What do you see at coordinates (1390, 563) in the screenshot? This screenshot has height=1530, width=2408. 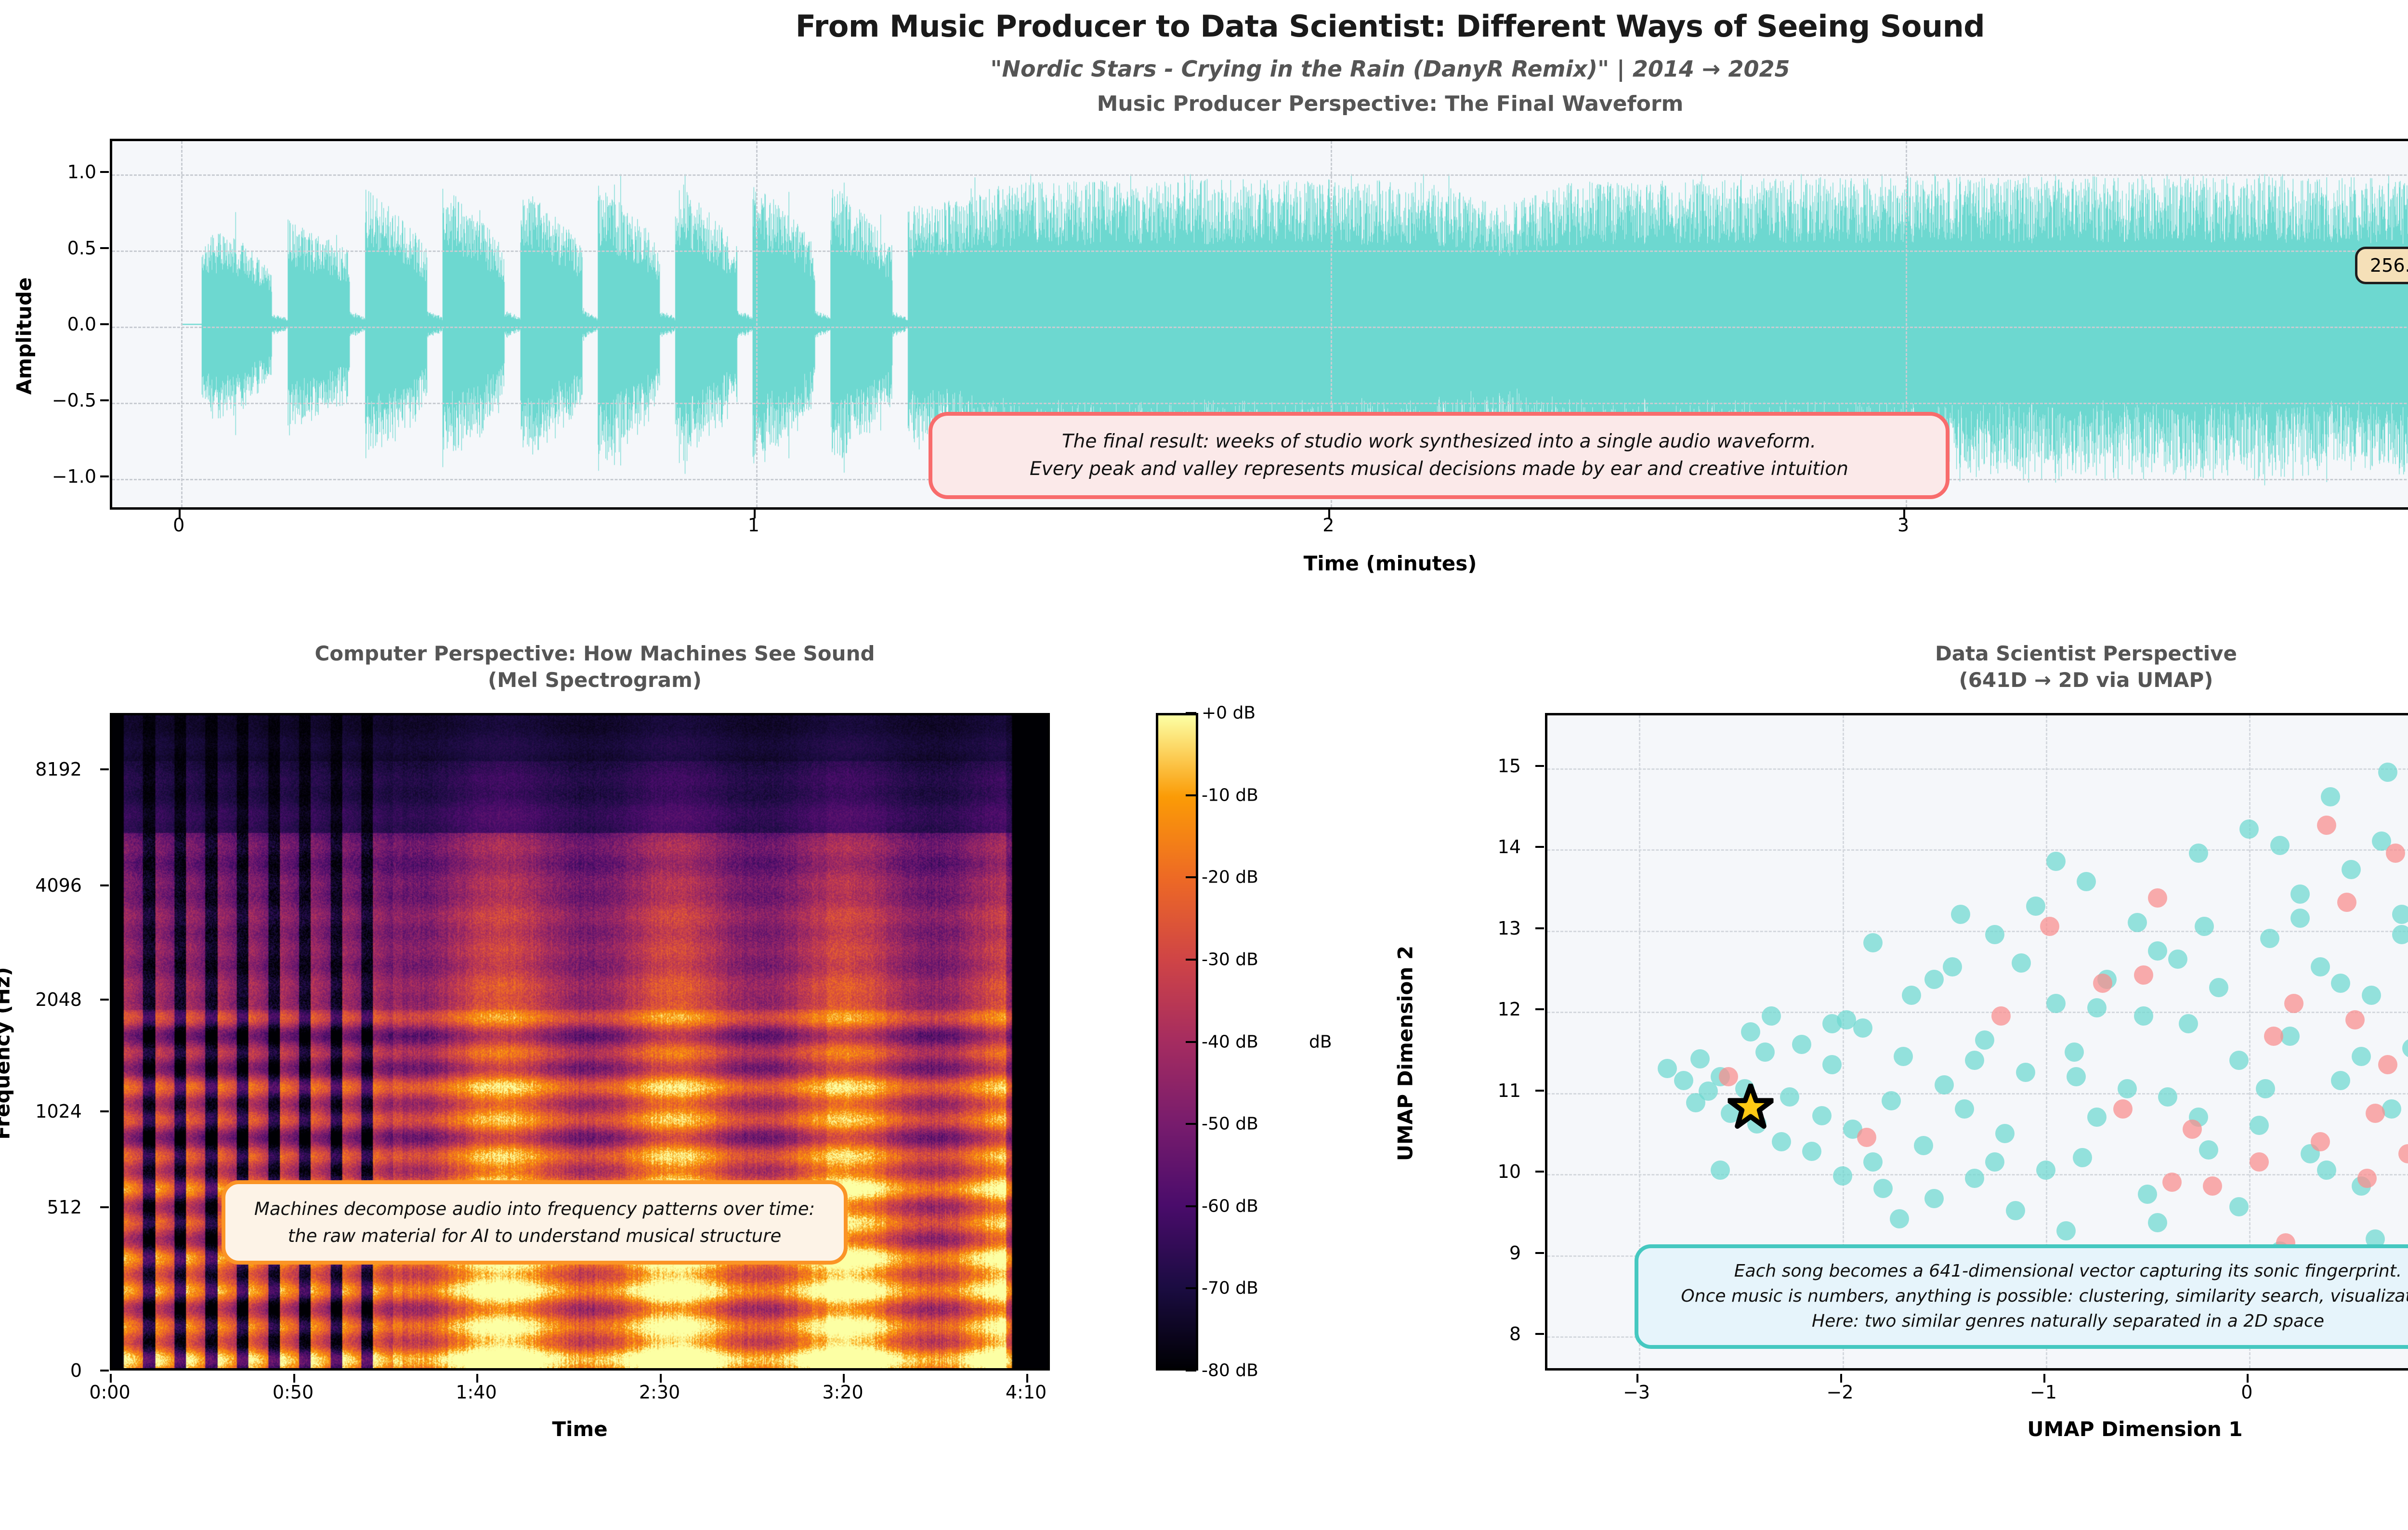 I see `waveform-x-axis-label: Time (minutes)` at bounding box center [1390, 563].